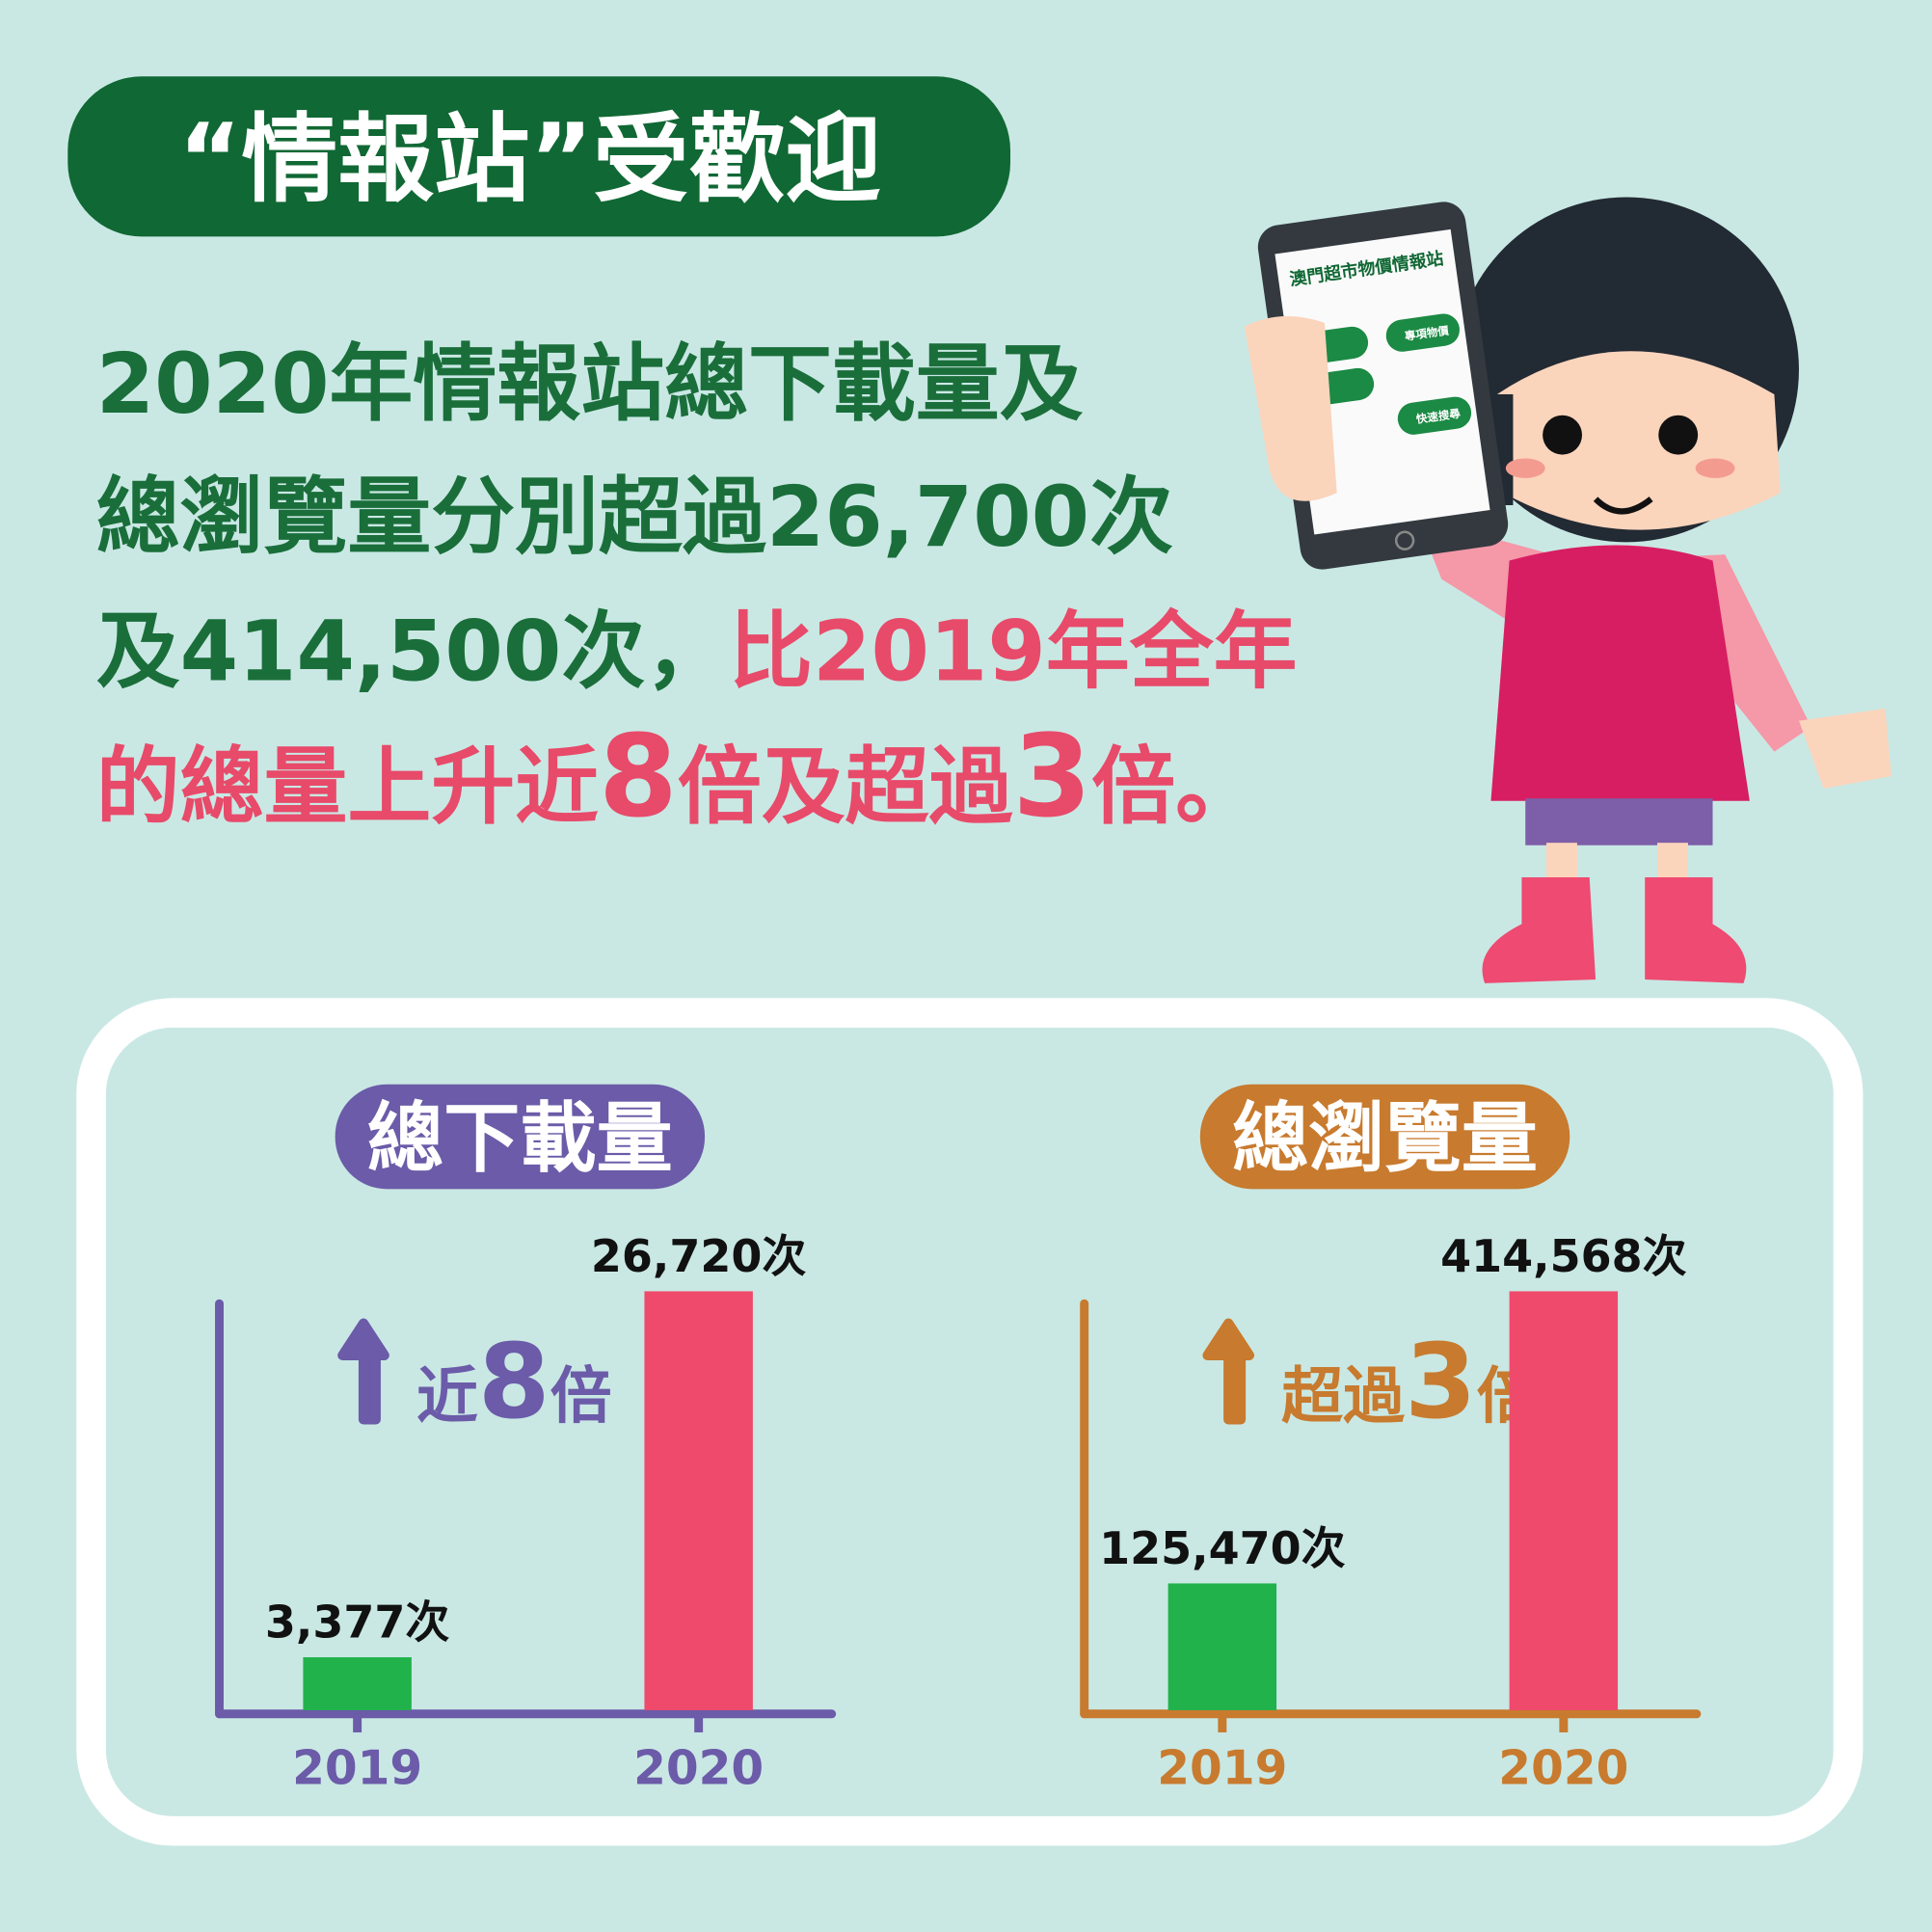 The width and height of the screenshot is (1932, 1932). What do you see at coordinates (1223, 1548) in the screenshot?
I see `value-label: 125,470次` at bounding box center [1223, 1548].